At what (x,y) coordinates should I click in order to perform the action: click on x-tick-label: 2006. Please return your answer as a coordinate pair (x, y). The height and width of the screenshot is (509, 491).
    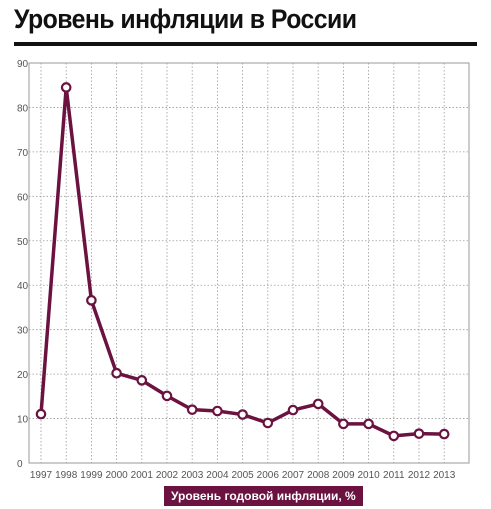
    Looking at the image, I should click on (268, 475).